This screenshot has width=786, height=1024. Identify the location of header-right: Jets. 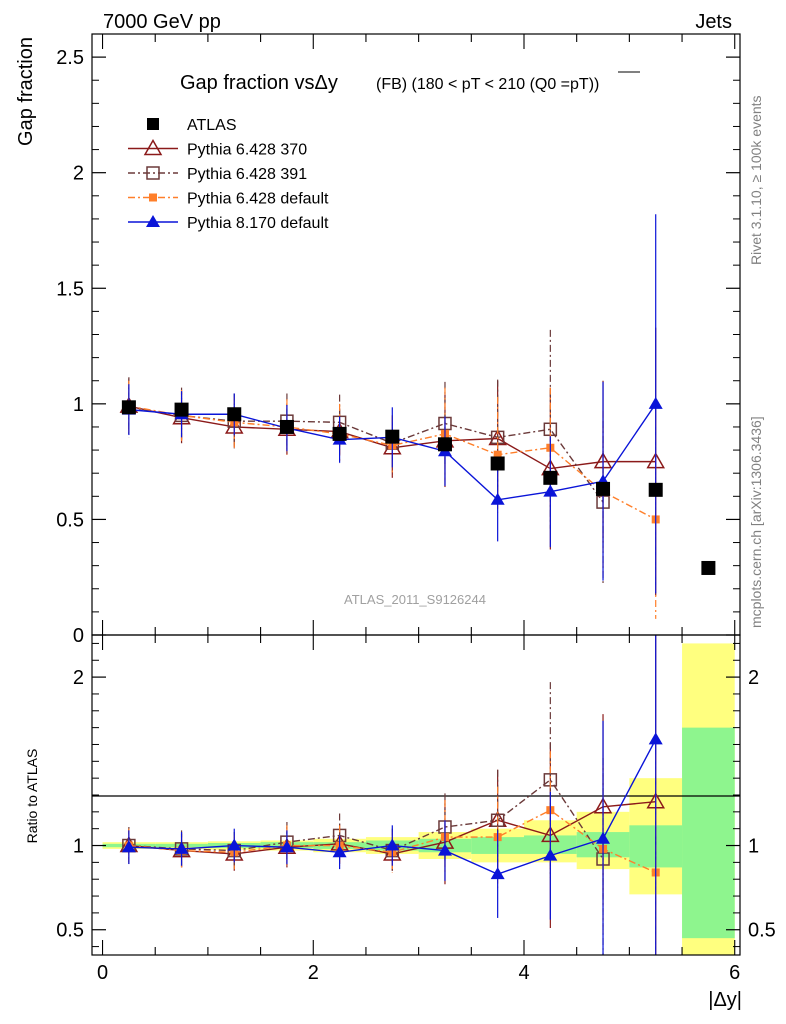
(713, 22).